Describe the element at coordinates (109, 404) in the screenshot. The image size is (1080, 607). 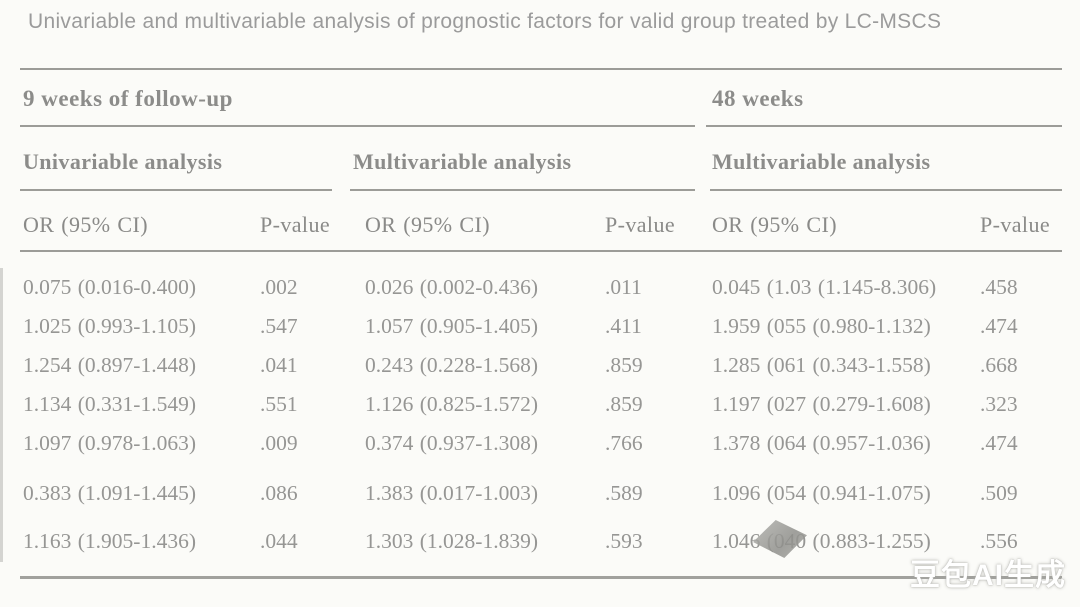
I see `cell-or1-row4: 1.134 (0.331-1.549)` at that location.